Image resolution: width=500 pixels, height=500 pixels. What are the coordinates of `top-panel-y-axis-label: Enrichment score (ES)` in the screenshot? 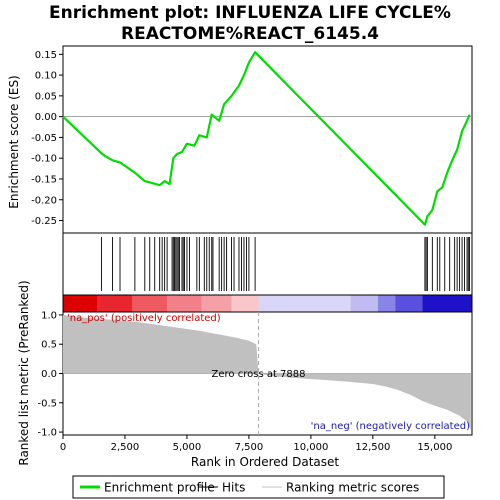 It's located at (14, 141).